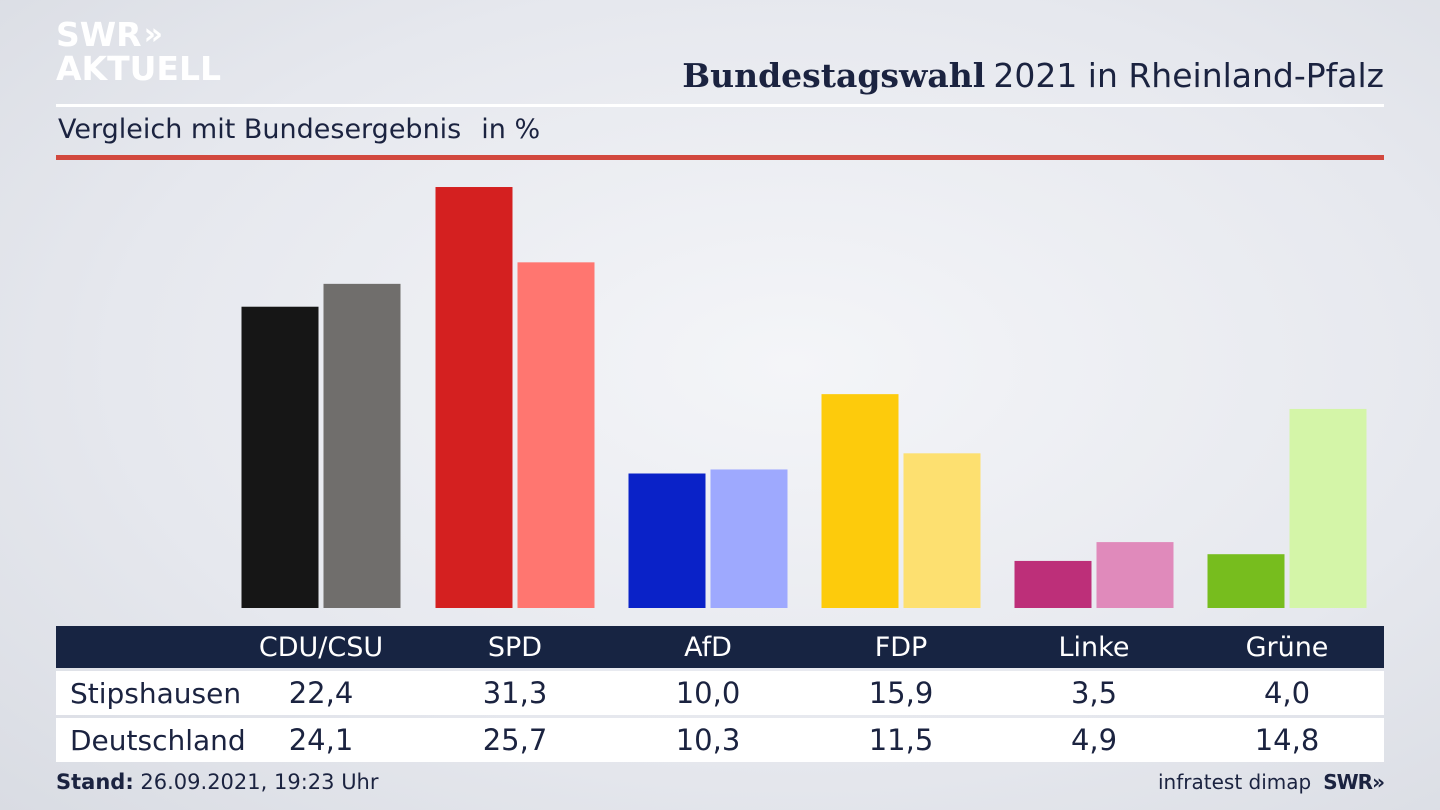  What do you see at coordinates (515, 740) in the screenshot?
I see `table-cell: 25,7` at bounding box center [515, 740].